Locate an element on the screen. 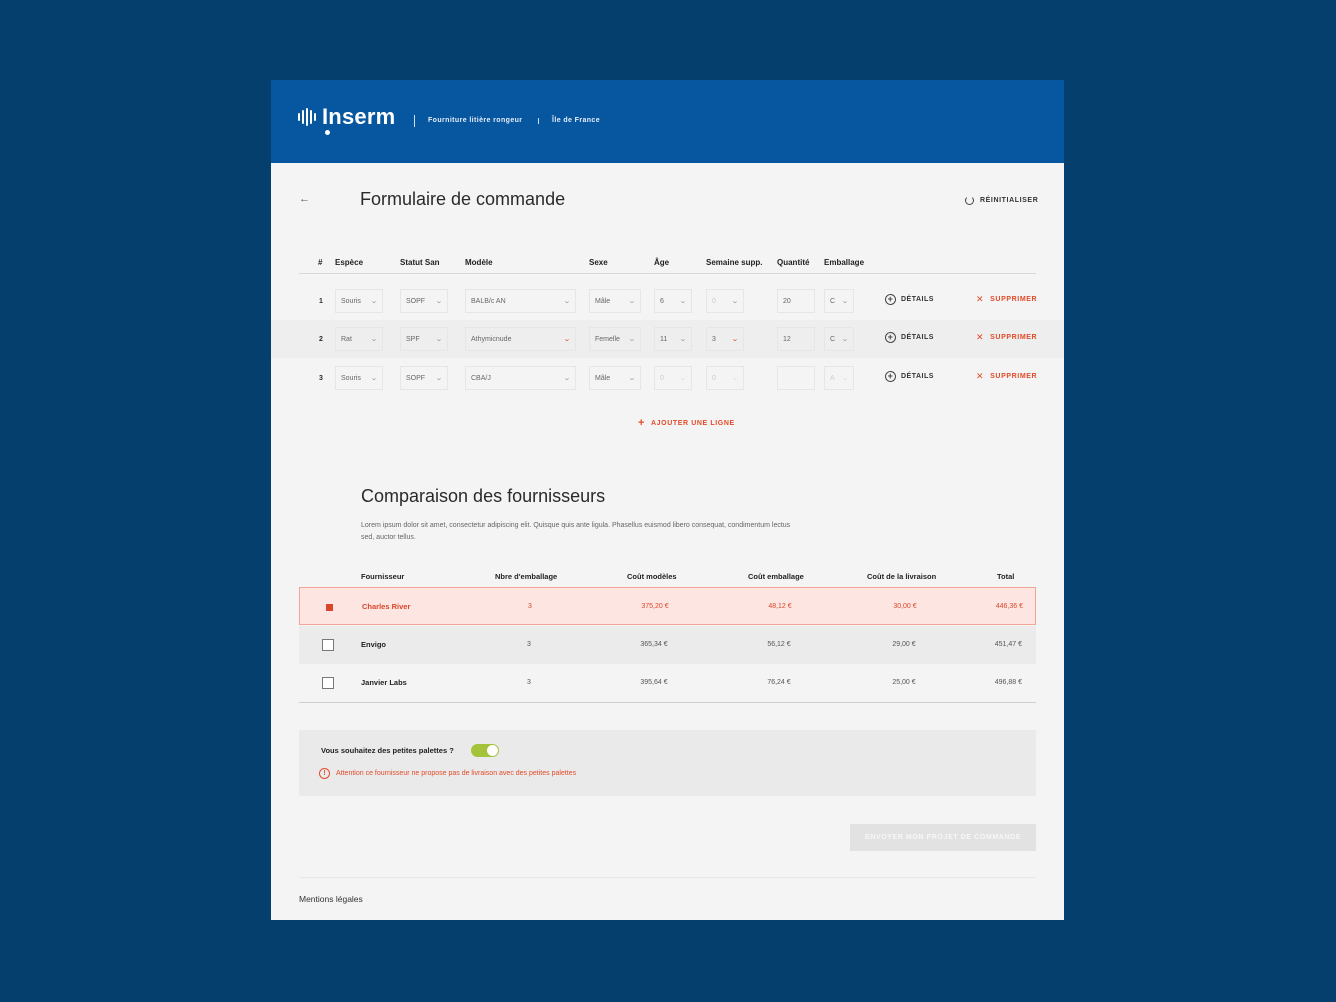 This screenshot has height=1002, width=1336. sexe-select: Femelle ⌄ is located at coordinates (615, 339).